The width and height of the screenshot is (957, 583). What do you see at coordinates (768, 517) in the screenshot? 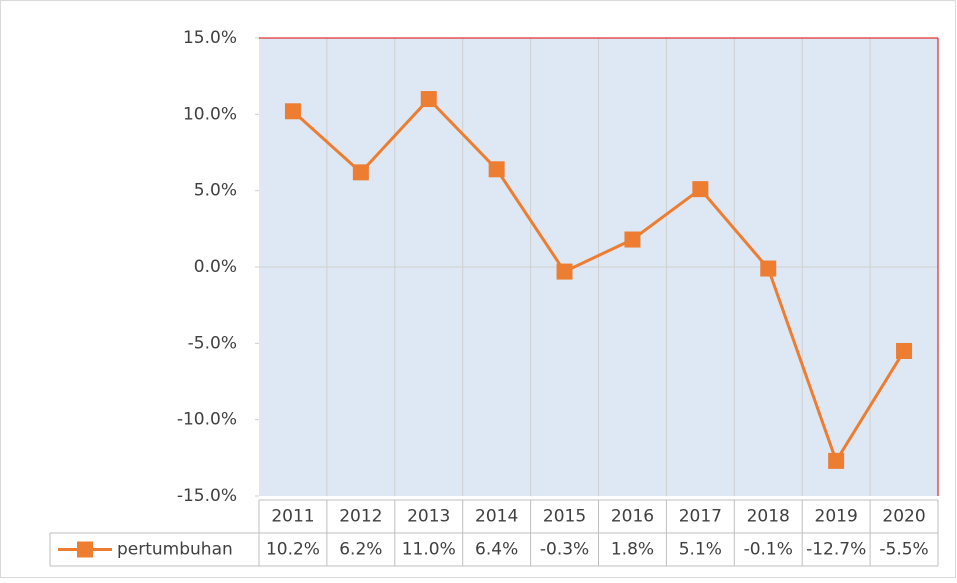
I see `x-tick-label: 2018` at bounding box center [768, 517].